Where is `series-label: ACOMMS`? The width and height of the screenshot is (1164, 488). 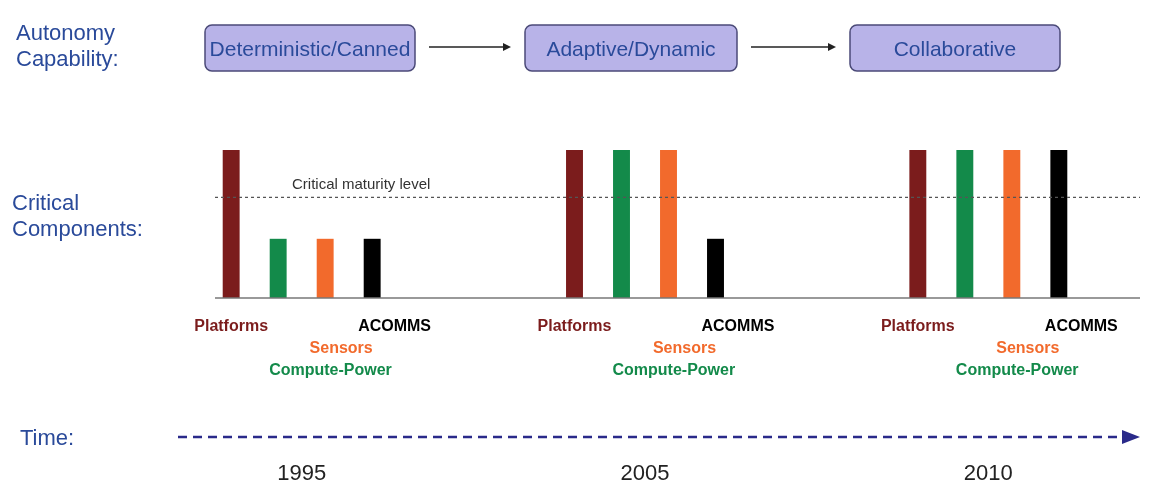
series-label: ACOMMS is located at coordinates (395, 325).